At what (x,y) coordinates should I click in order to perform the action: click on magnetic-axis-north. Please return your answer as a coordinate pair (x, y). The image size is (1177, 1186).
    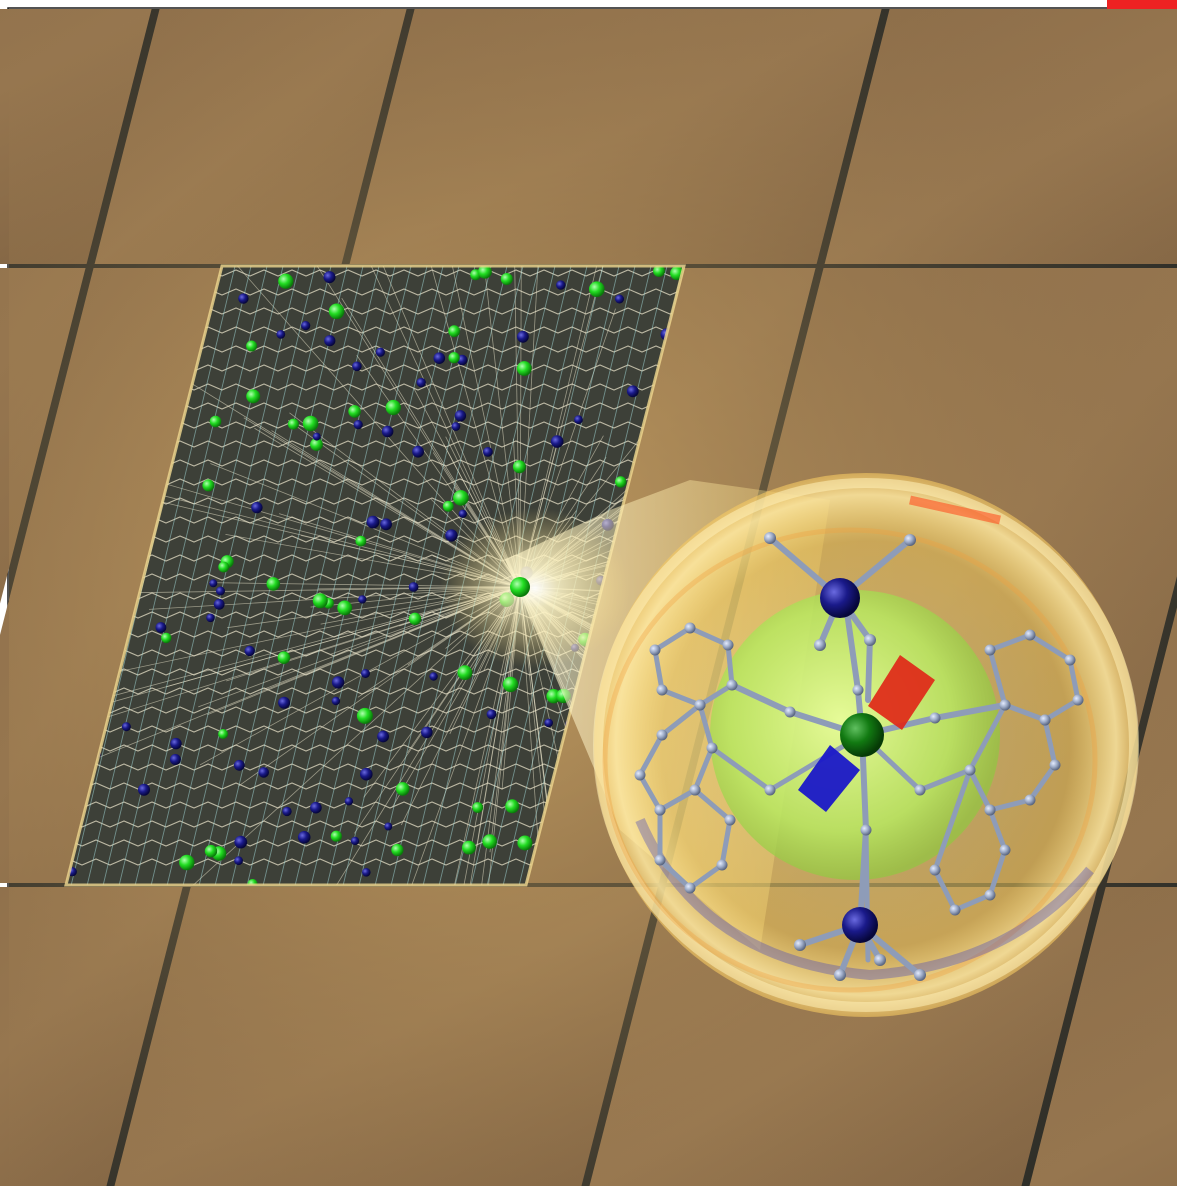
    Looking at the image, I should click on (901, 692).